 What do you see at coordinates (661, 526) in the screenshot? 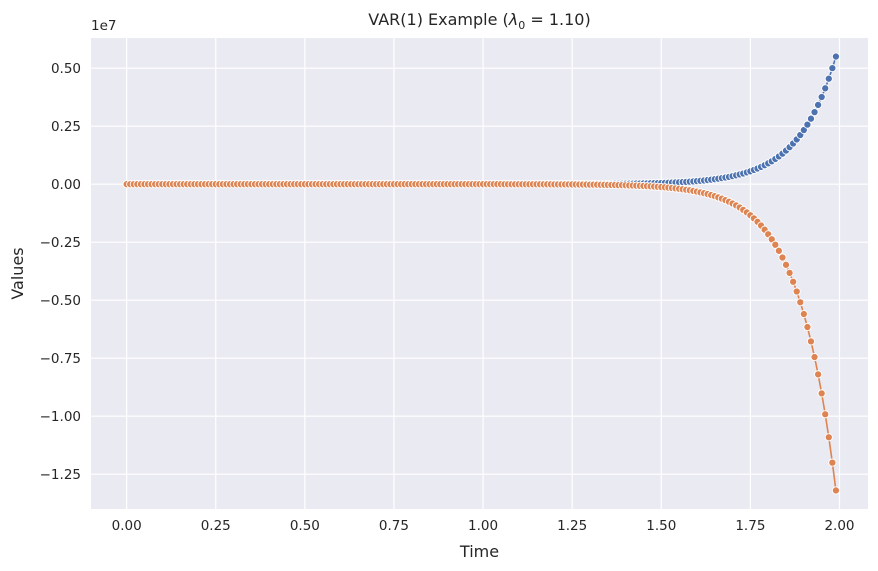
I see `x-tick-label: 1.50` at bounding box center [661, 526].